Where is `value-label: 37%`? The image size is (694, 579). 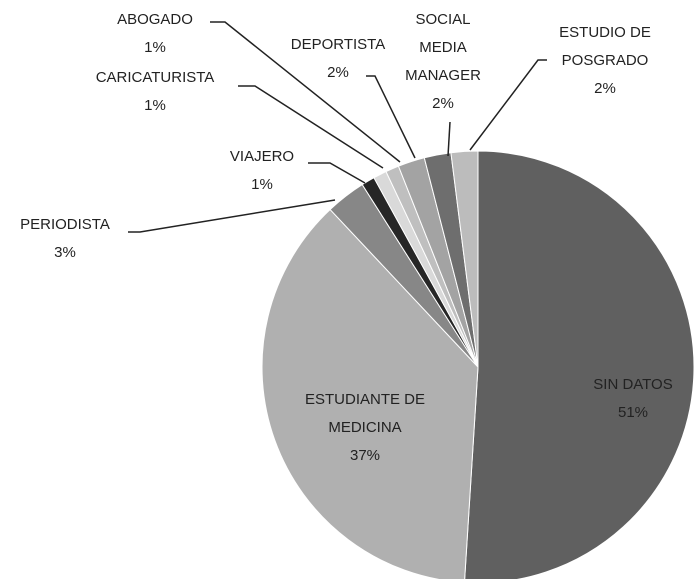
value-label: 37% is located at coordinates (365, 455).